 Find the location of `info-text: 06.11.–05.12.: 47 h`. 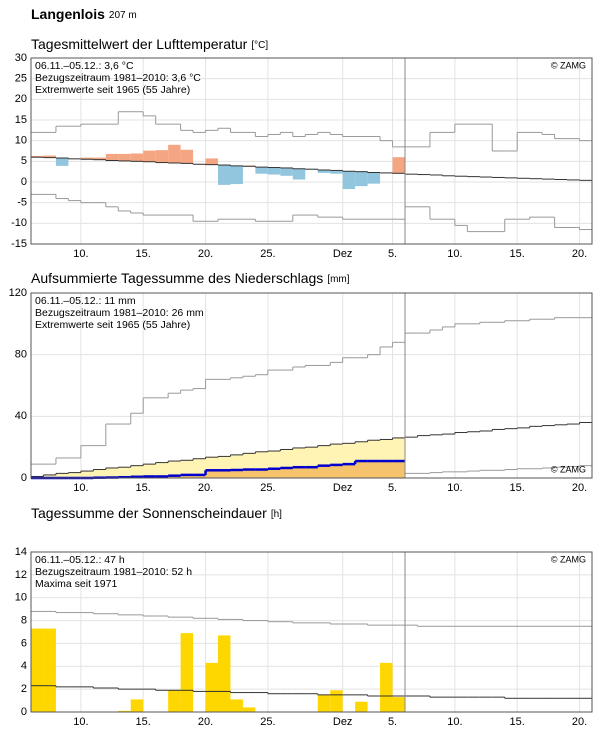

info-text: 06.11.–05.12.: 47 h is located at coordinates (80, 560).